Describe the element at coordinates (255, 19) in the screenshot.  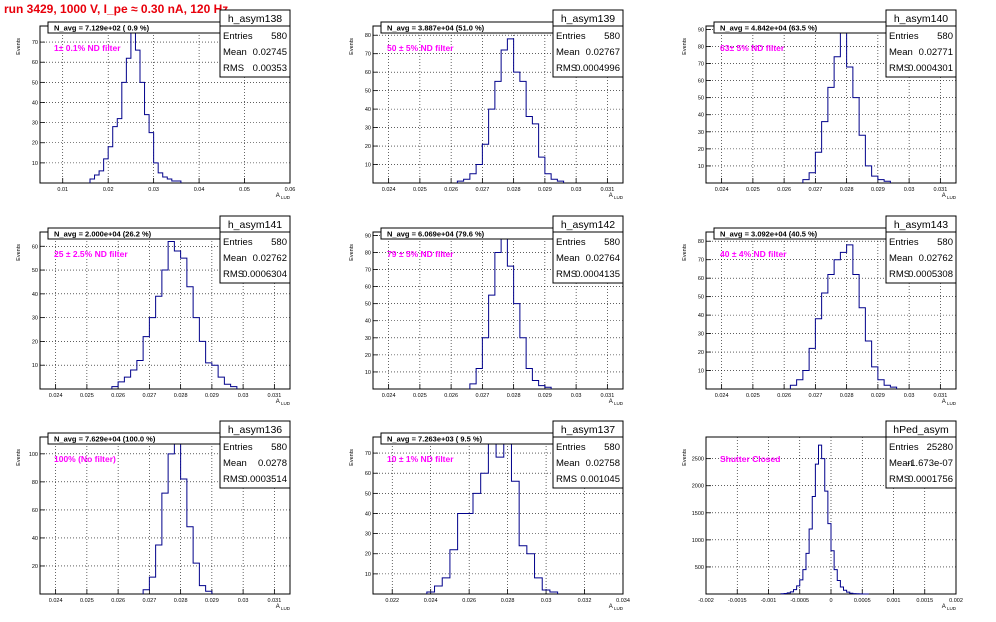
I see `histogram-name: h_asym138` at that location.